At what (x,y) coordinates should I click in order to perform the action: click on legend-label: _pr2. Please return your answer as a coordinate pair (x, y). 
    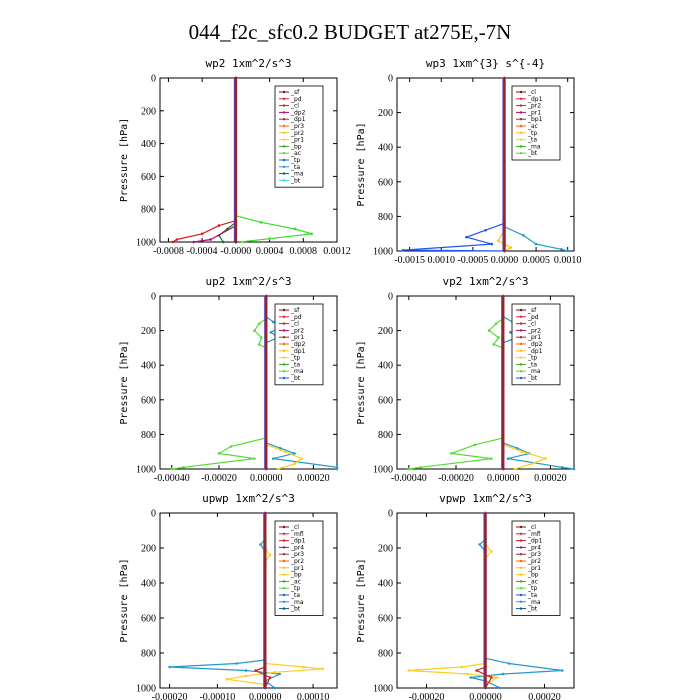
    Looking at the image, I should click on (297, 330).